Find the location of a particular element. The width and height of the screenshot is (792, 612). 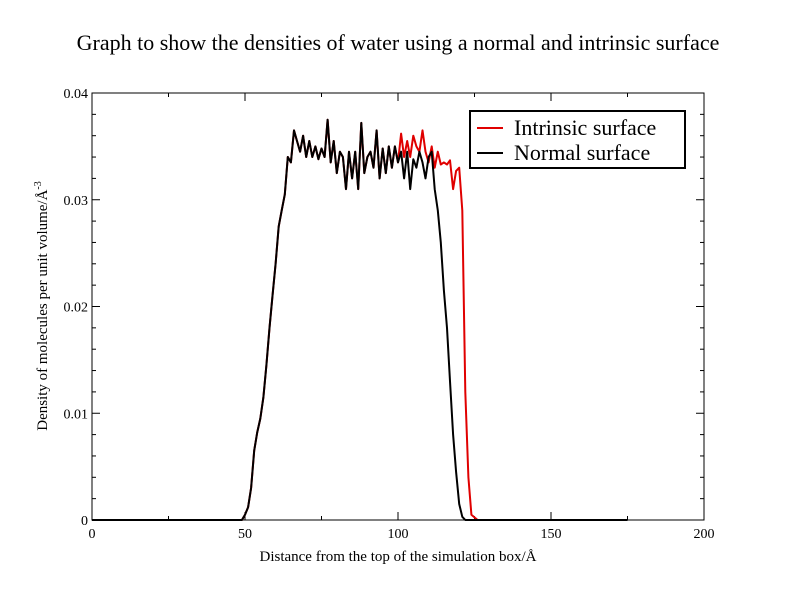

y-axis-label: Density of molecules per unit volume/Å-3 is located at coordinates (42, 306).